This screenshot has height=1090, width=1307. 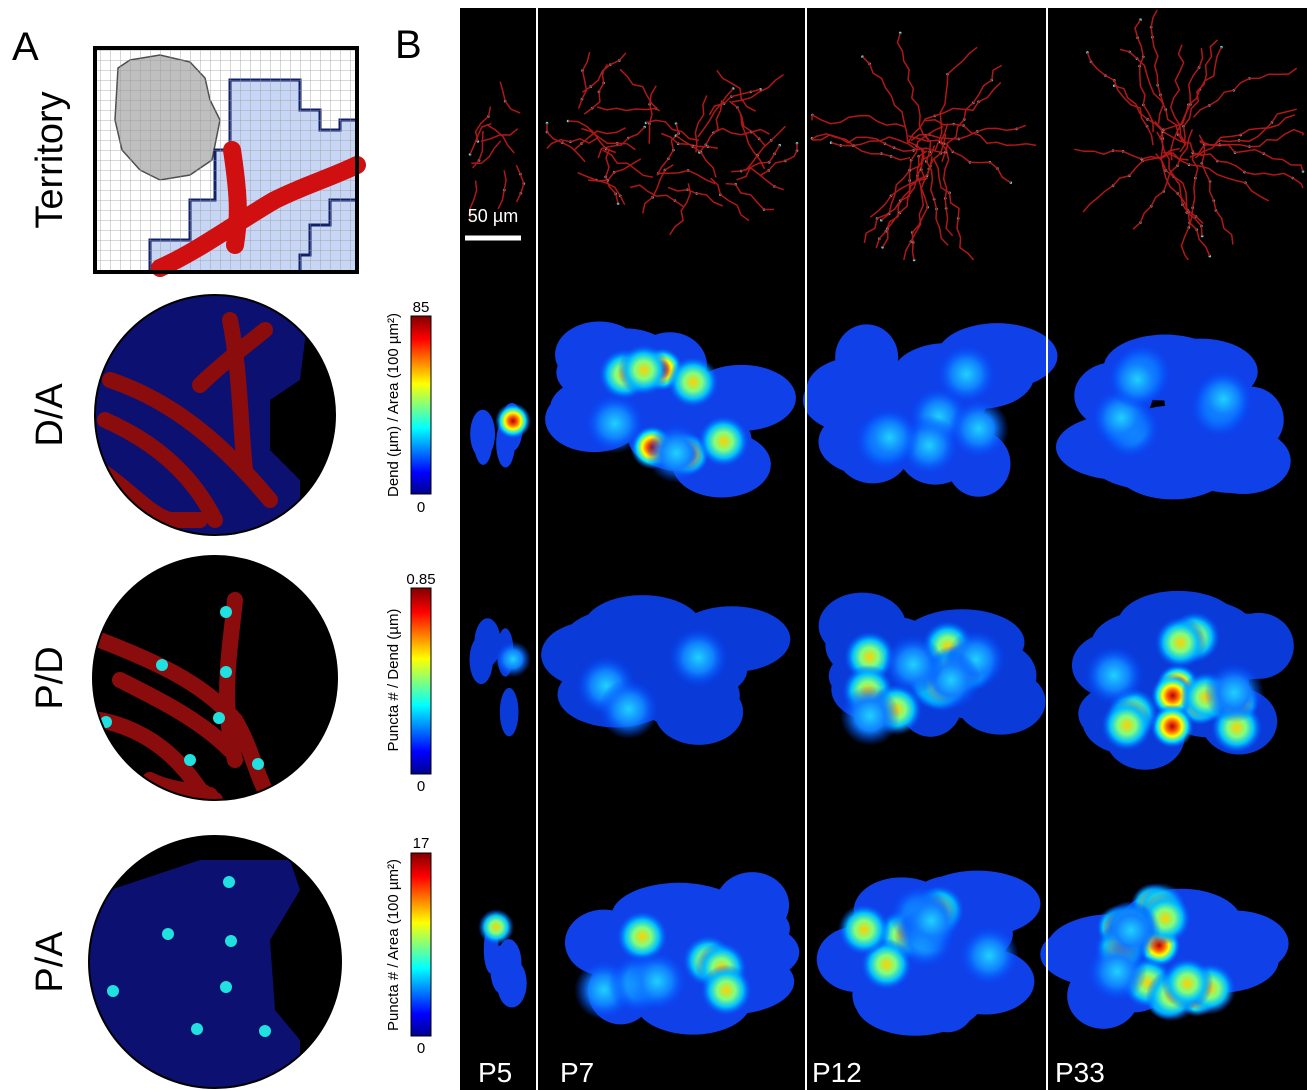 What do you see at coordinates (50, 415) in the screenshot?
I see `row-label: D/A` at bounding box center [50, 415].